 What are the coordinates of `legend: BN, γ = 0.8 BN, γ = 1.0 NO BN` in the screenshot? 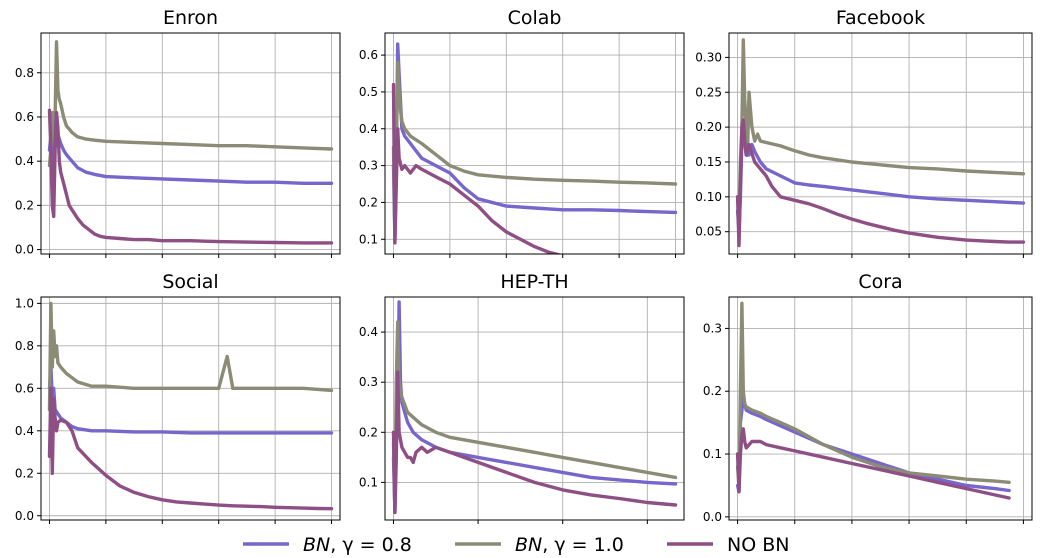 It's located at (516, 545).